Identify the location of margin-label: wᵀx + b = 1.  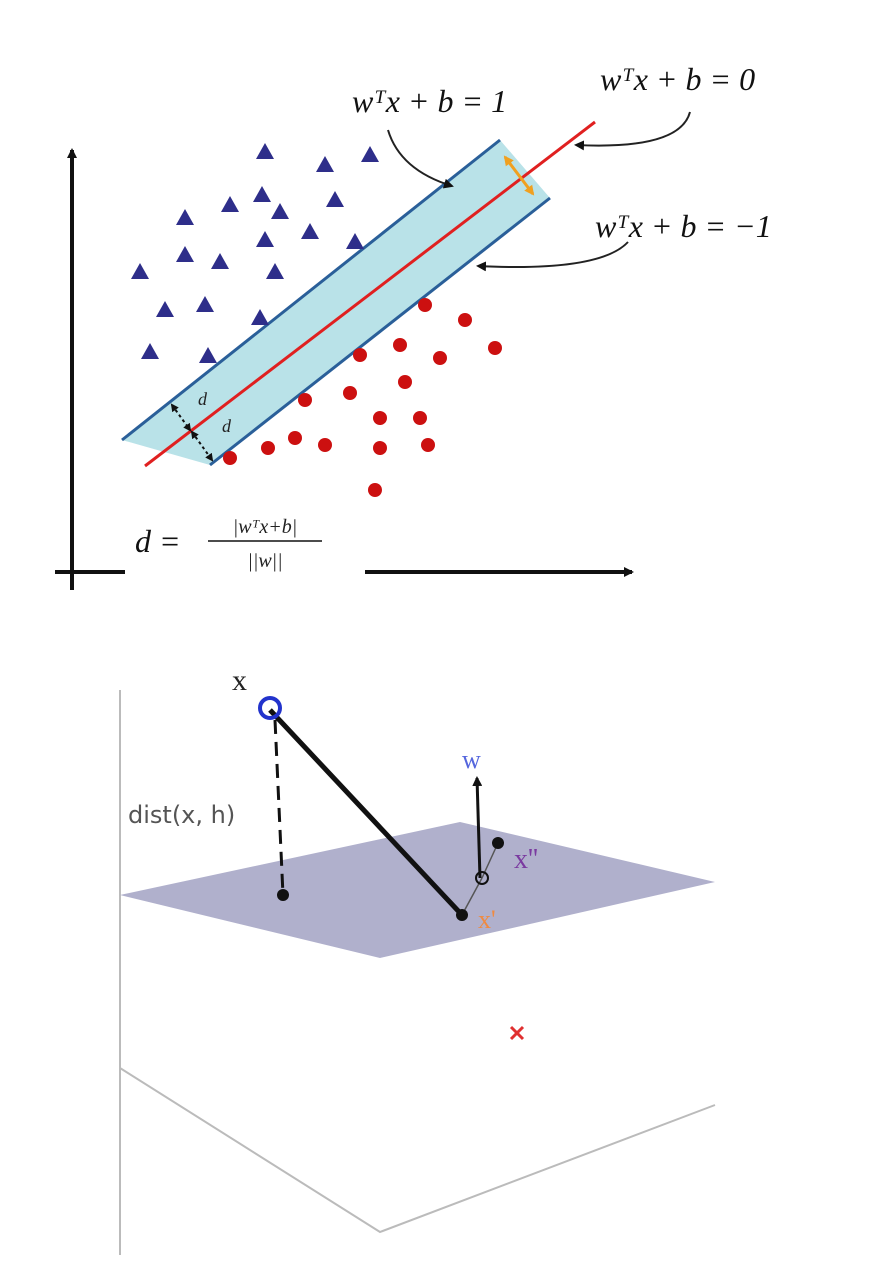
(429, 101).